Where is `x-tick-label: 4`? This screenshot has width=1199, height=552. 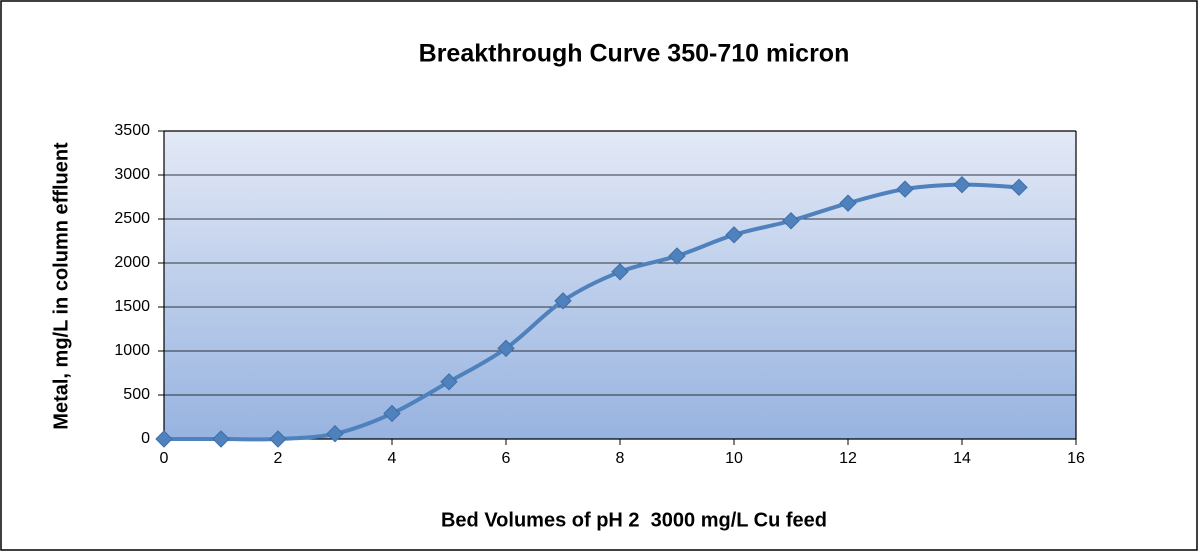 x-tick-label: 4 is located at coordinates (392, 458).